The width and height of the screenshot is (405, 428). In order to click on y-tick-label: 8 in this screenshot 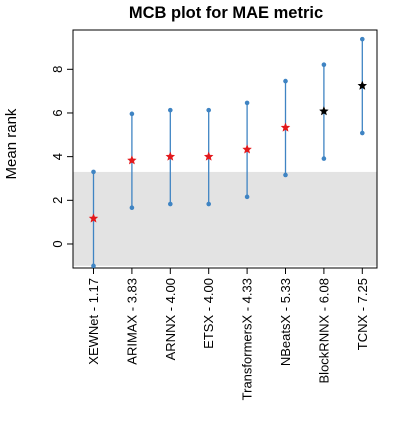, I will do `click(57, 69)`.